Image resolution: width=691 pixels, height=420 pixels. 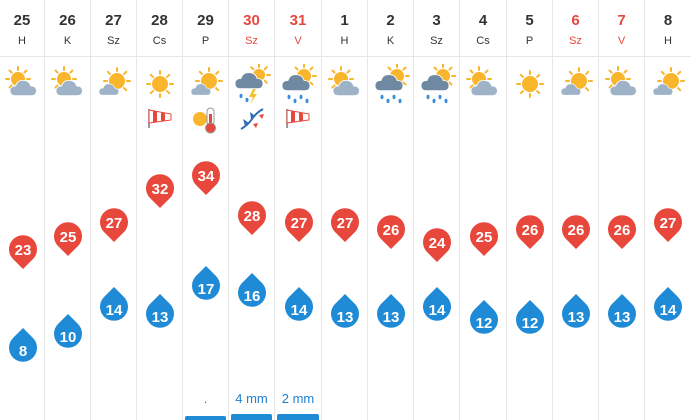 I want to click on day-date: 6, so click(x=575, y=20).